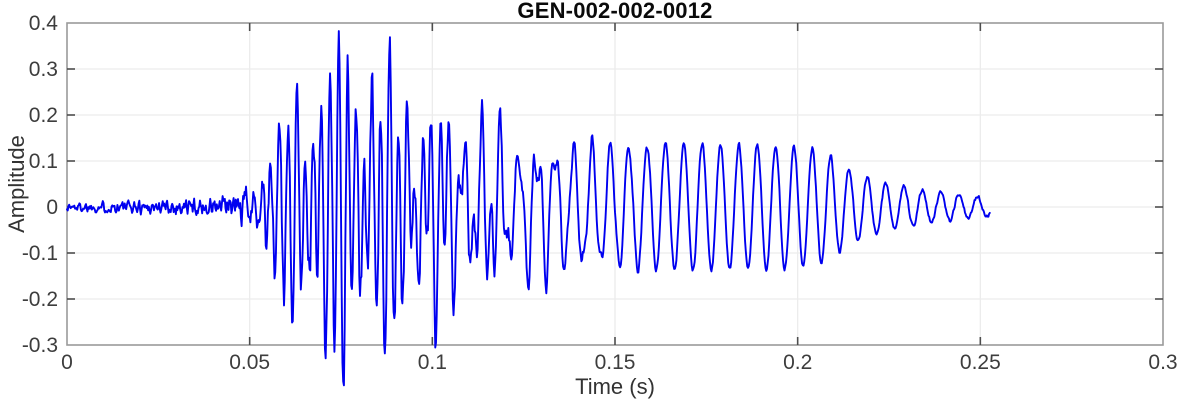 The image size is (1177, 404). What do you see at coordinates (43, 69) in the screenshot?
I see `y-tick-label: 0.3` at bounding box center [43, 69].